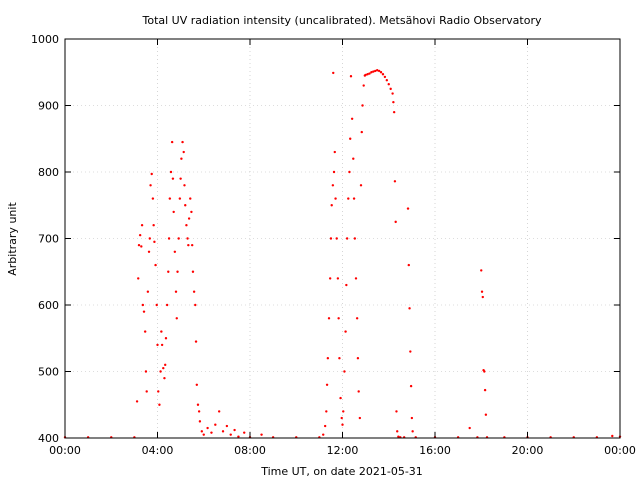  I want to click on y-tick-label: 700, so click(48, 239).